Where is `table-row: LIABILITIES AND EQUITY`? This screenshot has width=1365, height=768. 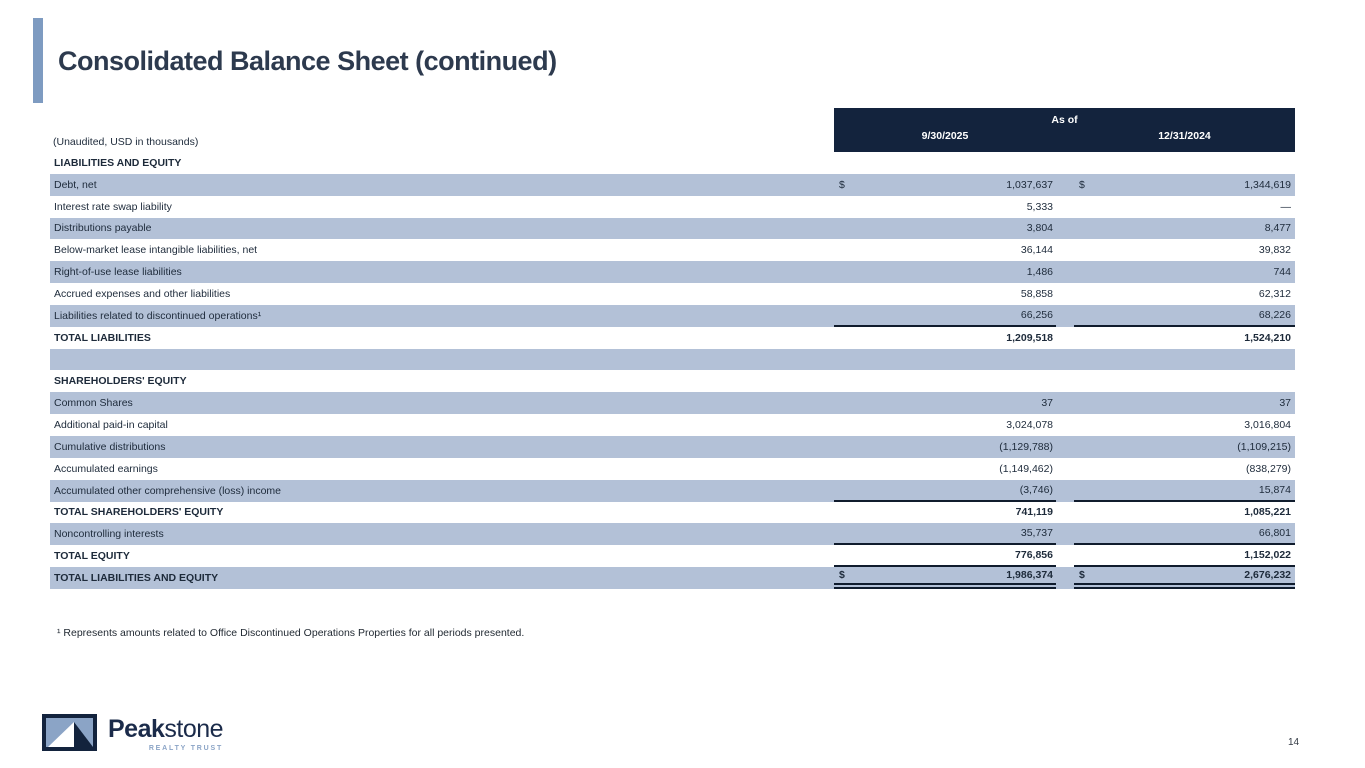
table-row: LIABILITIES AND EQUITY is located at coordinates (672, 163).